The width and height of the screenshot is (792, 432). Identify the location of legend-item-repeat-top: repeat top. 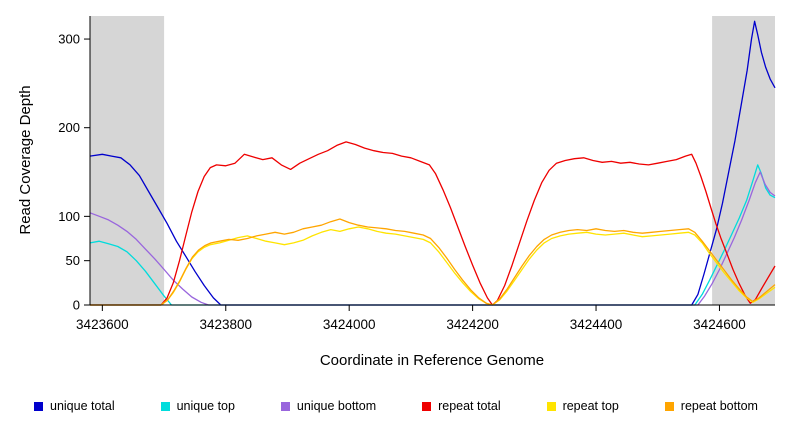
(582, 406).